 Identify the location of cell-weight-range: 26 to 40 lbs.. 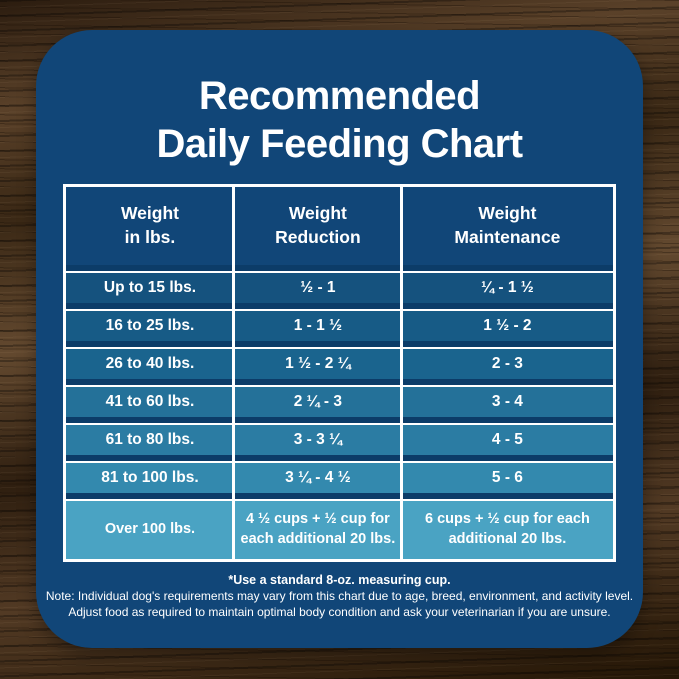
(150, 363).